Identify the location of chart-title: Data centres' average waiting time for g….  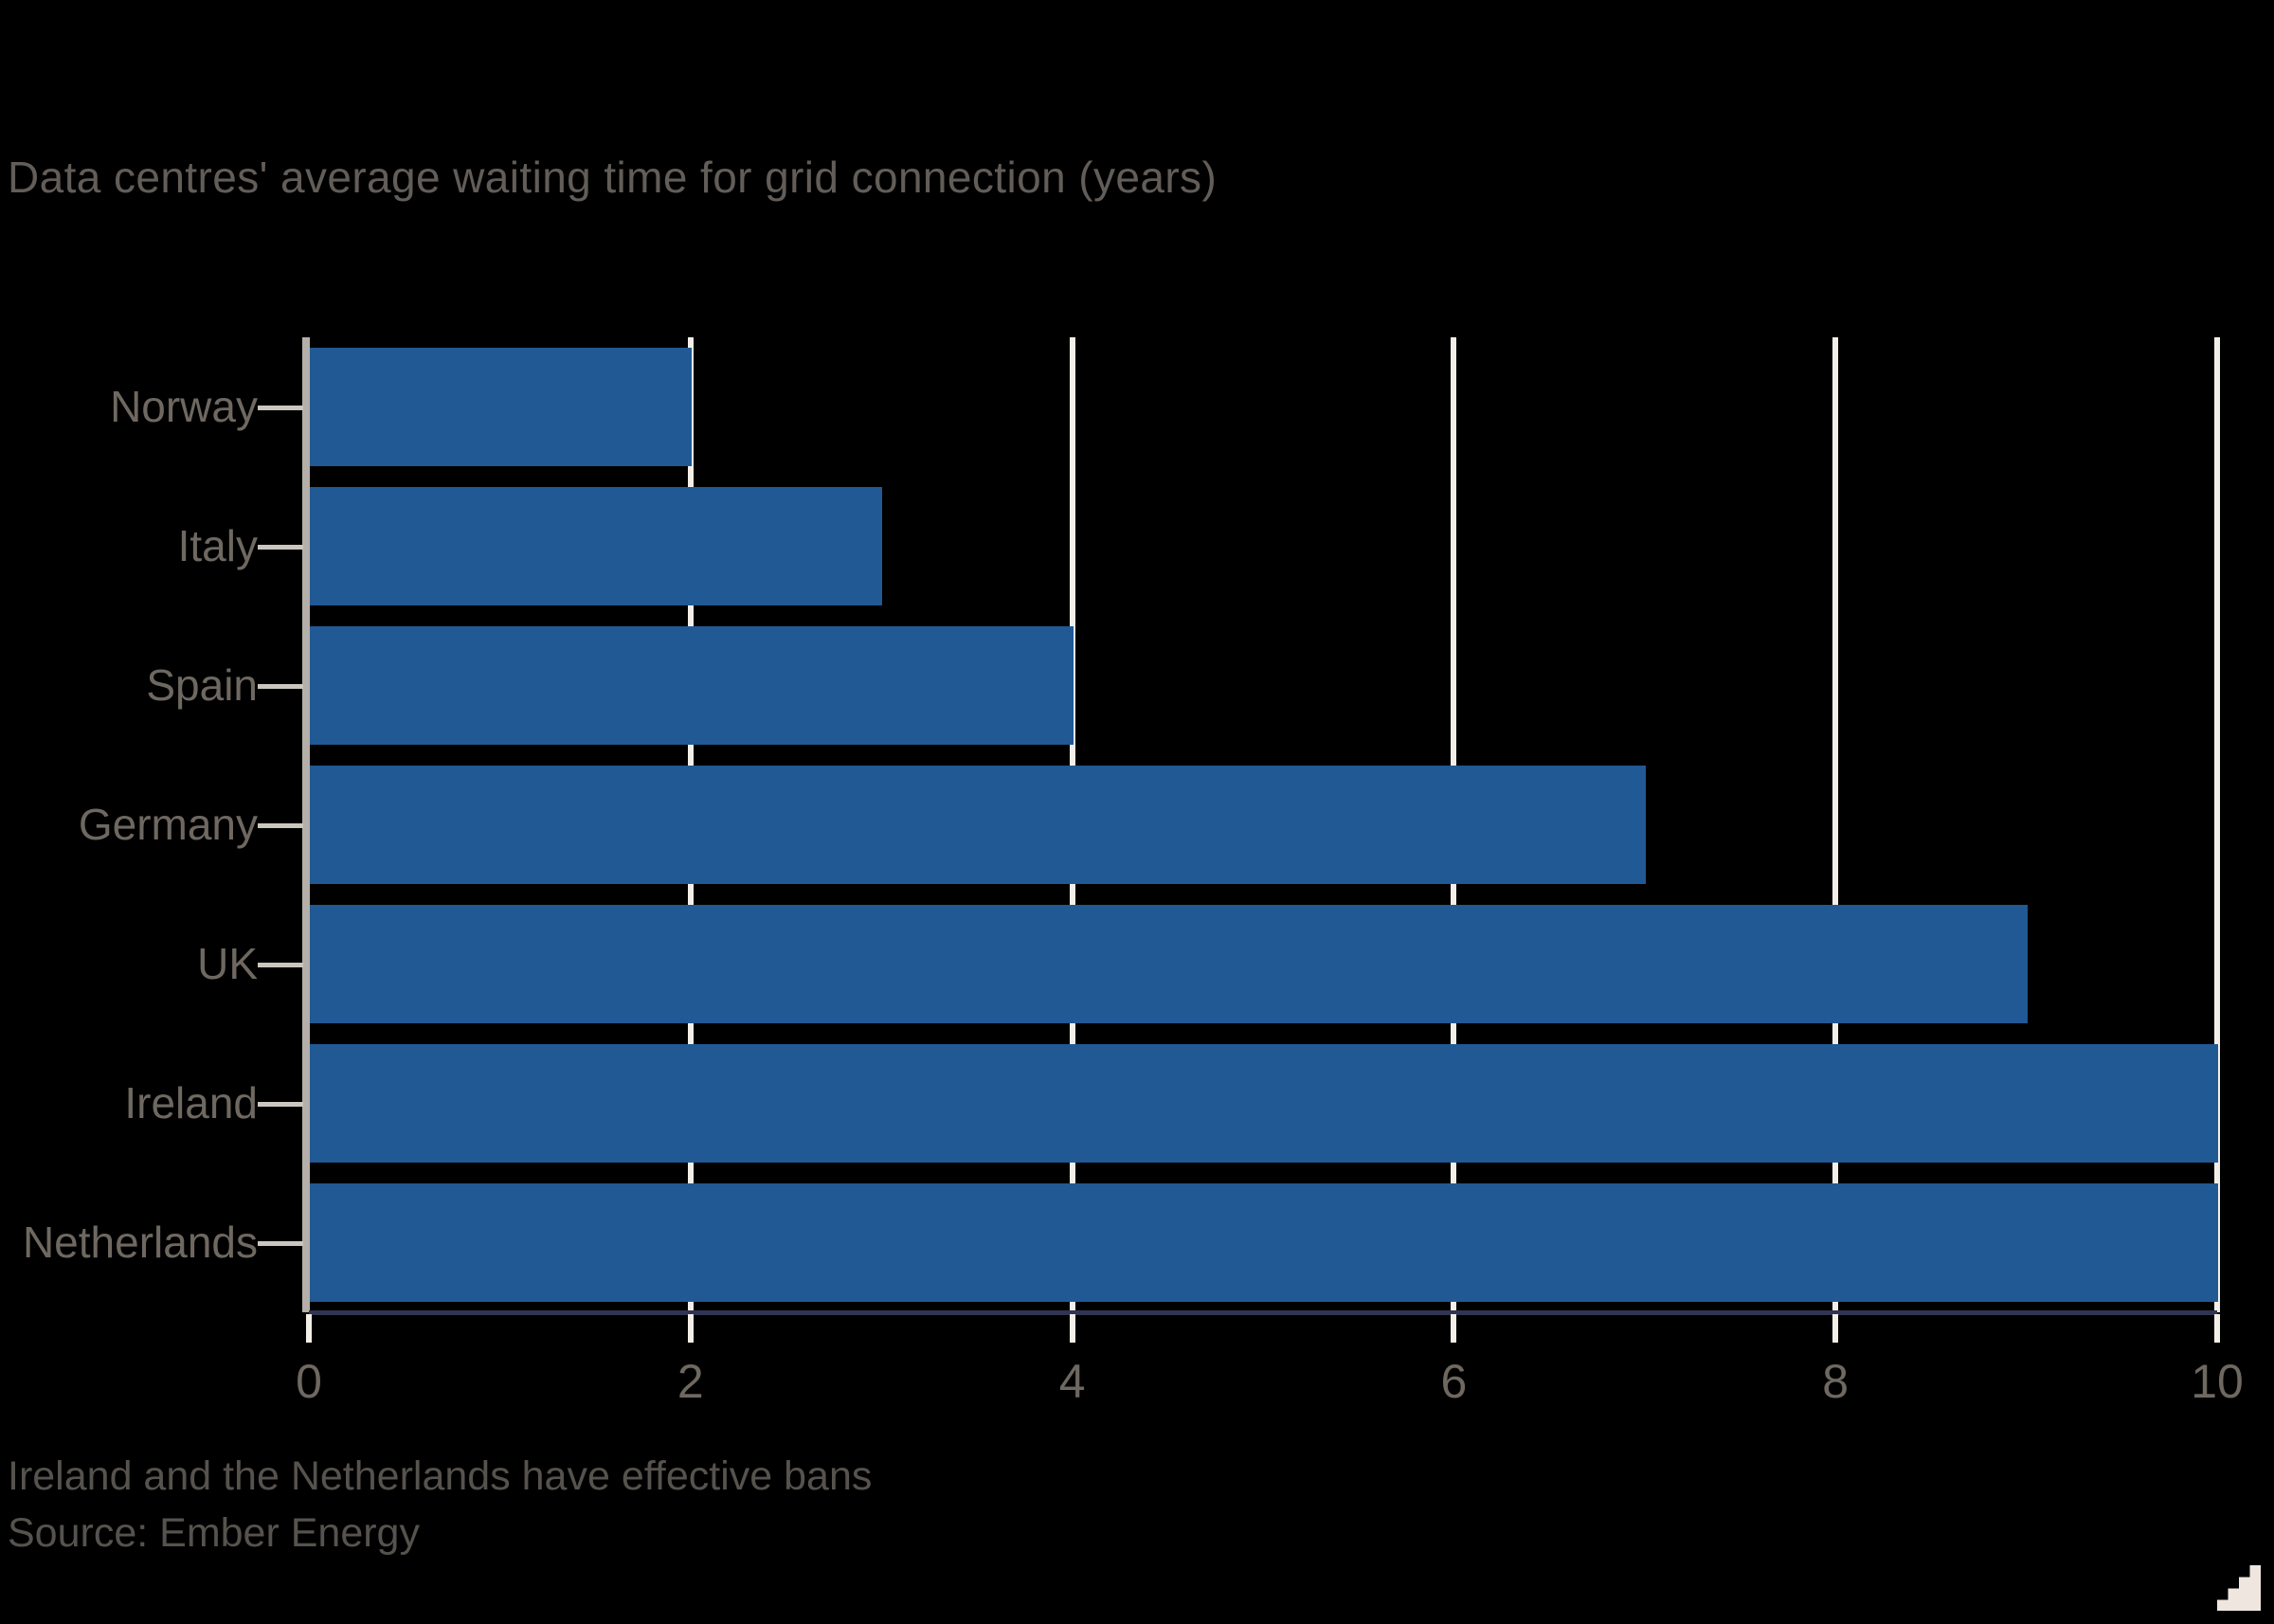
(613, 177).